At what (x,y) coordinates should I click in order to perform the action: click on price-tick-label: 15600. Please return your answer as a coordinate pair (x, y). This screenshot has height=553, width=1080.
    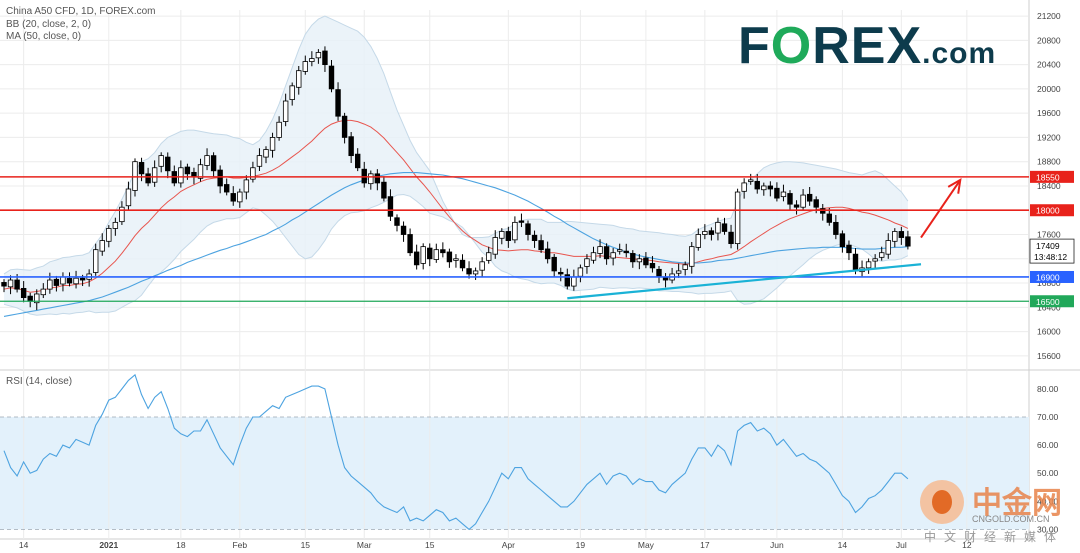
    Looking at the image, I should click on (1049, 356).